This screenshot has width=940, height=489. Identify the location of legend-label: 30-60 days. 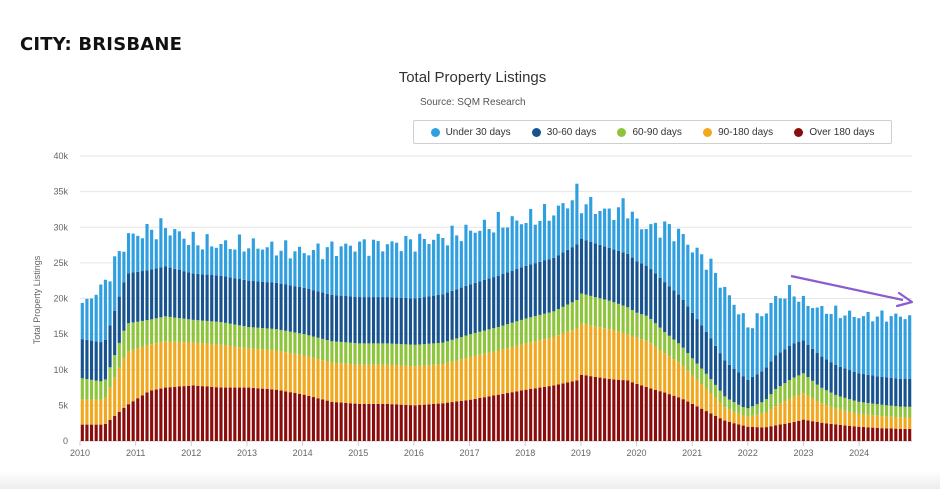
(571, 132).